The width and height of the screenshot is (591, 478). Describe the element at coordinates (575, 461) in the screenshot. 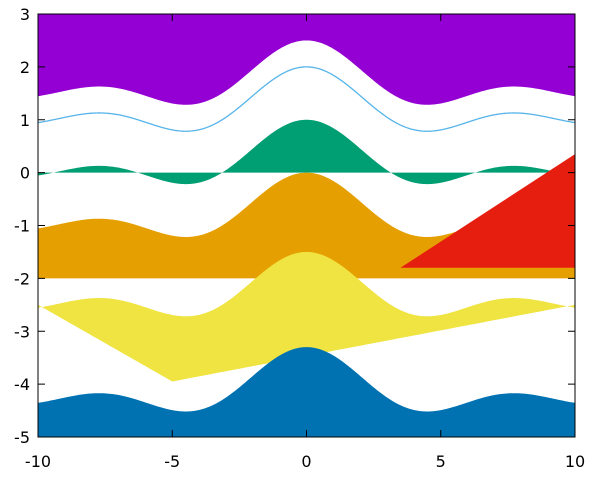

I see `x-tick-label: 10` at that location.